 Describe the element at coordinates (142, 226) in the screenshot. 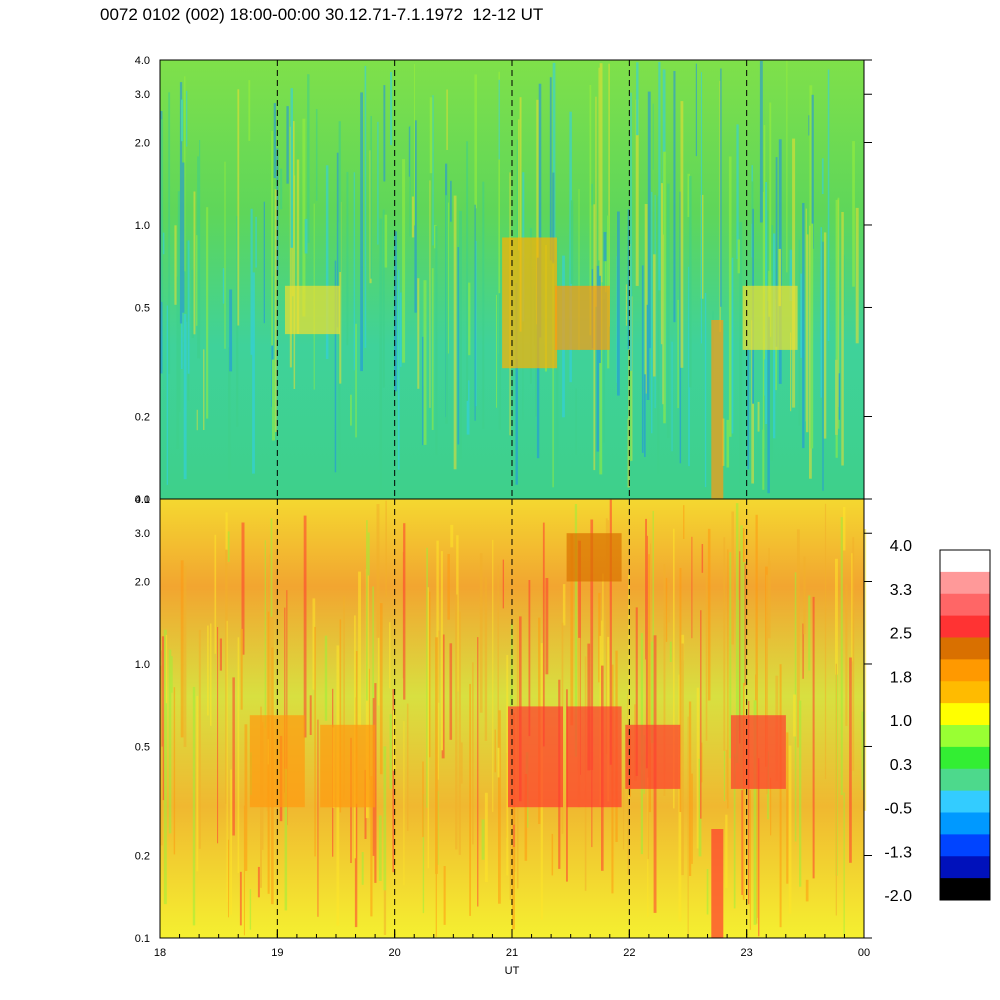

I see `y-tick-label: 1.0` at that location.